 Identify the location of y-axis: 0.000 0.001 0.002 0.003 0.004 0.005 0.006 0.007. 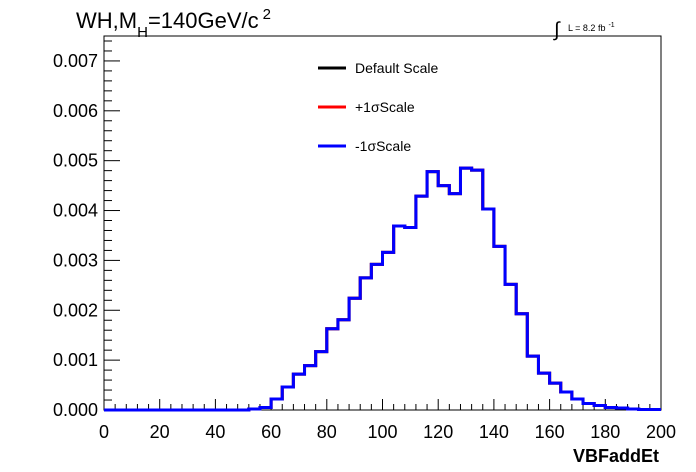
(86, 230).